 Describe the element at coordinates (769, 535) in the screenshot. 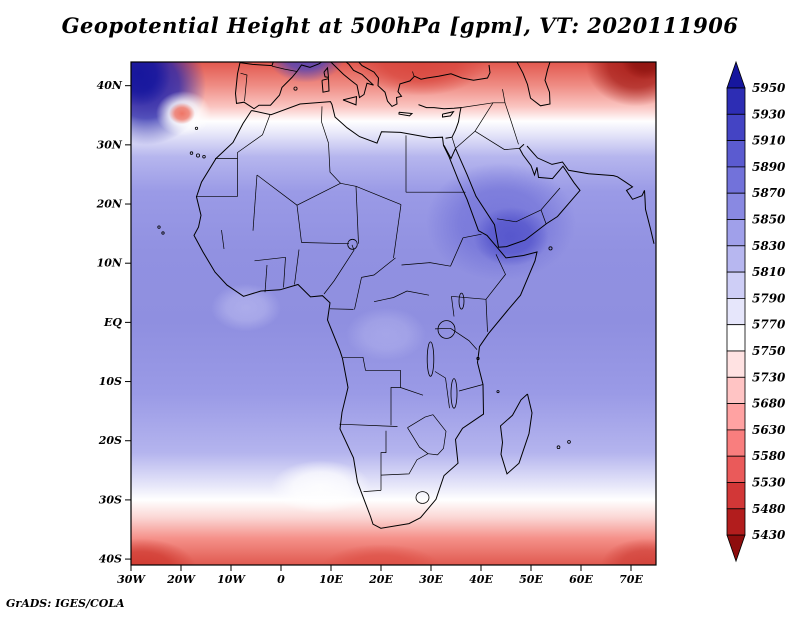

I see `colorbar-level-label: 5430` at that location.